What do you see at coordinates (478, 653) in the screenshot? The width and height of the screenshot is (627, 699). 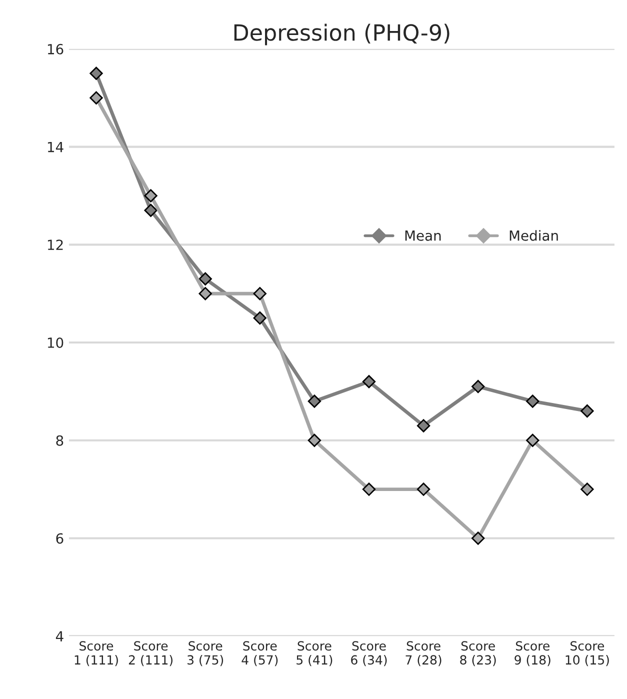 I see `x-tick-label: Score 8 (23)` at bounding box center [478, 653].